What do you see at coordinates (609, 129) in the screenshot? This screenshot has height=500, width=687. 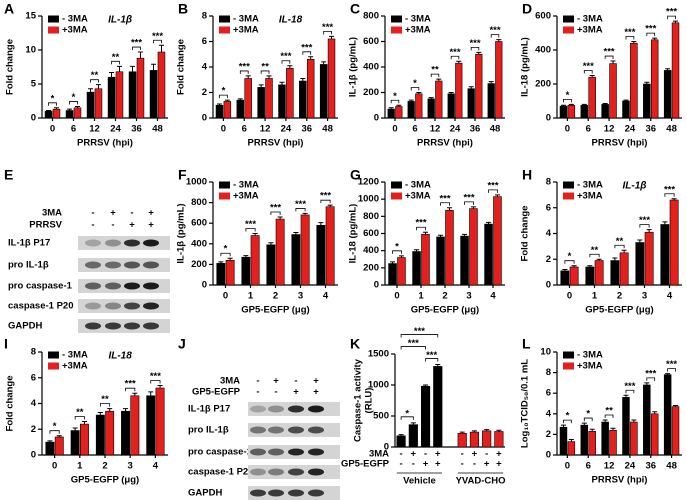 I see `x-tick-label: 12` at bounding box center [609, 129].